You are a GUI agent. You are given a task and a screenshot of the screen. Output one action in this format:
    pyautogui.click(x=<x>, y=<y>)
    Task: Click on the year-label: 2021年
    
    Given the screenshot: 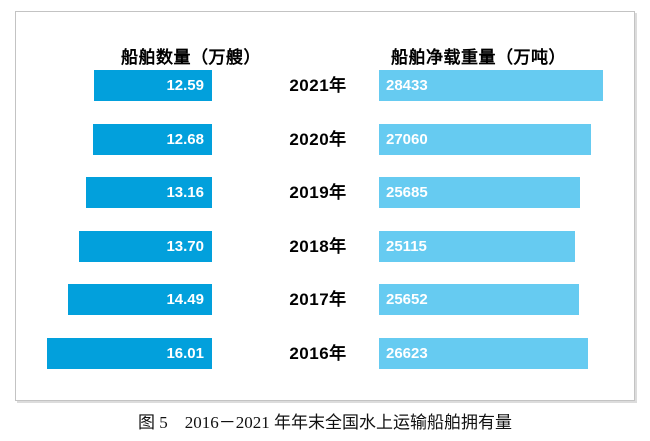 What is the action you would take?
    pyautogui.click(x=318, y=85)
    